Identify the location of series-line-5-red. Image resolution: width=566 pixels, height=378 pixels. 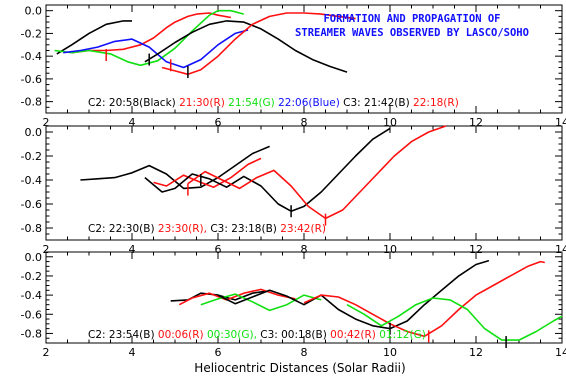
(424, 299).